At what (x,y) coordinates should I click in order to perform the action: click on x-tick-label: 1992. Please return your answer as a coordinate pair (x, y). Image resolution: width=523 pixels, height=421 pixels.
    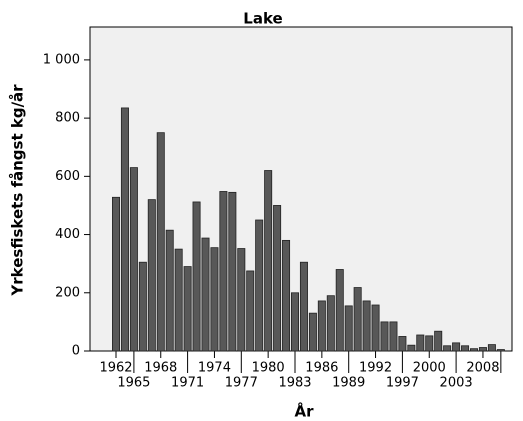
    Looking at the image, I should click on (375, 368).